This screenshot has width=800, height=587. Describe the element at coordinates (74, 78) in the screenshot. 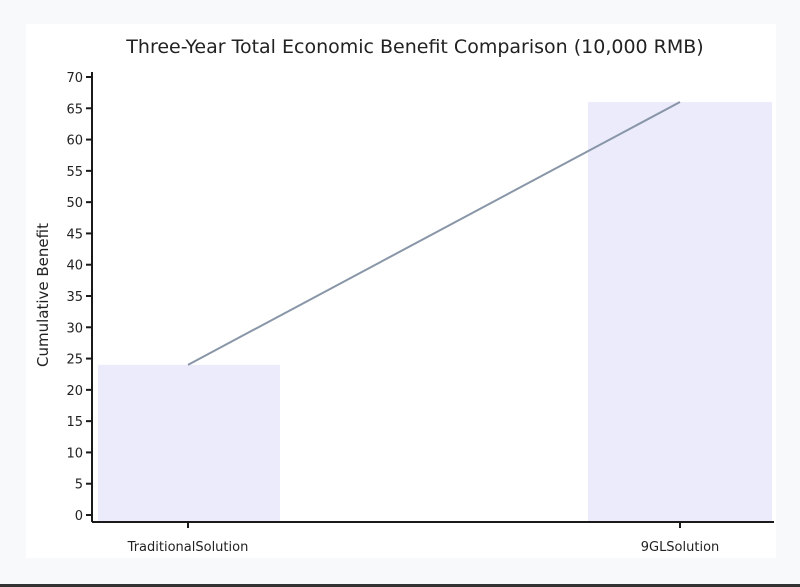

I see `y-tick-label: 70` at that location.